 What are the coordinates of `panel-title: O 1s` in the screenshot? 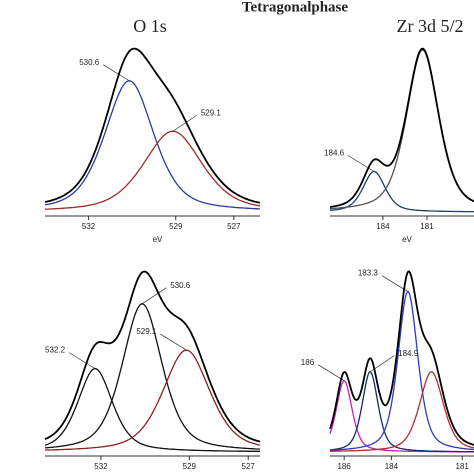 It's located at (150, 26).